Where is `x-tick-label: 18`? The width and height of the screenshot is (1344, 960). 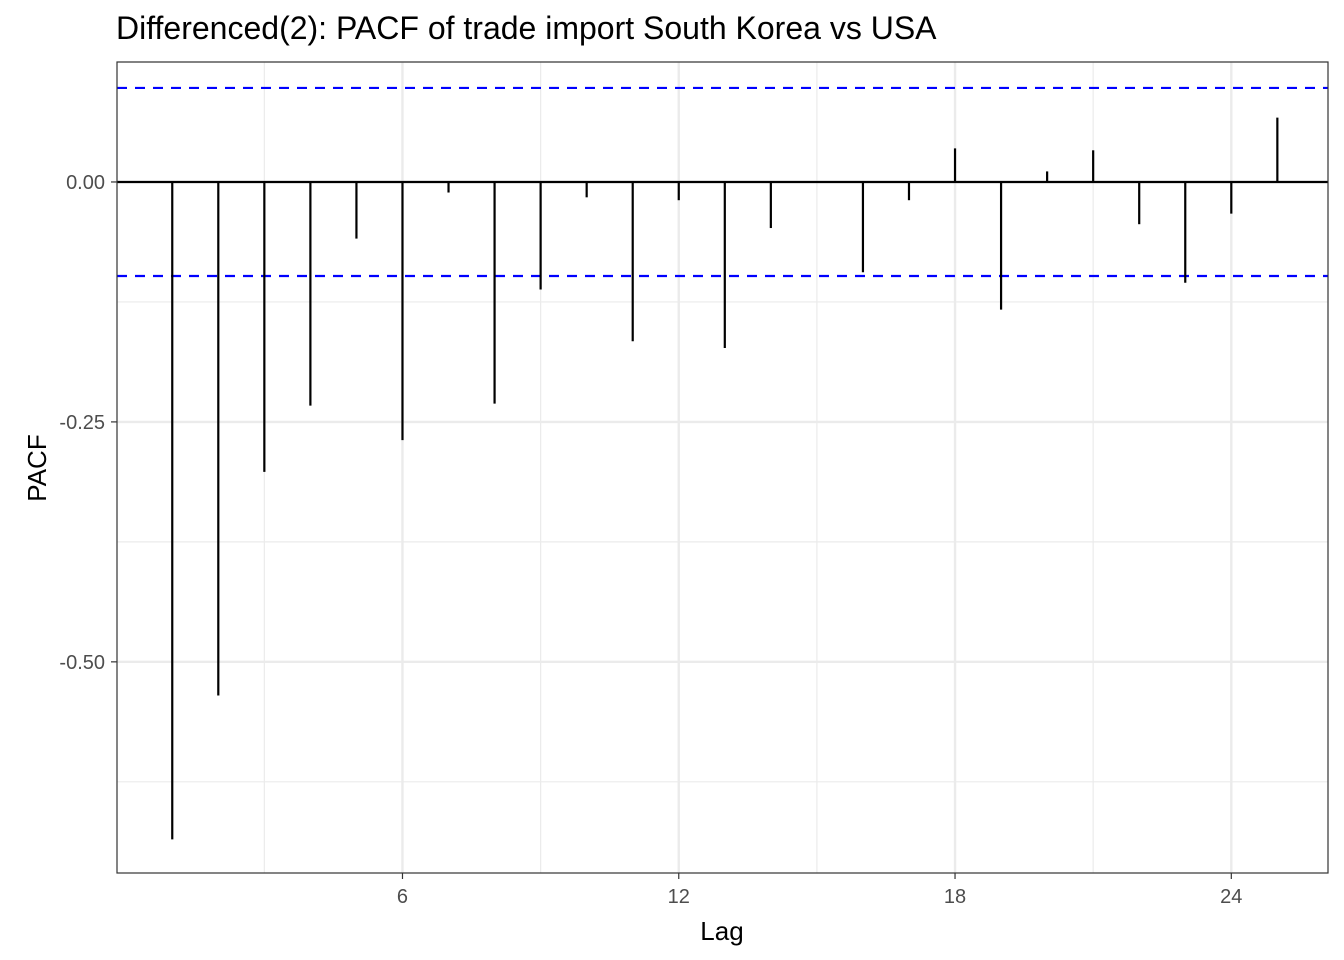 x-tick-label: 18 is located at coordinates (955, 897).